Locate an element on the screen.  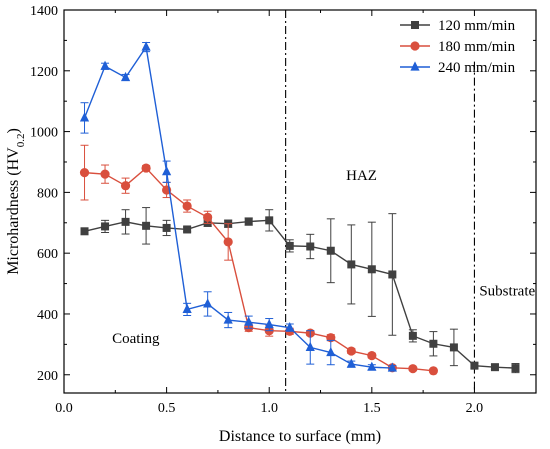
x-tick-label: 0.0 is located at coordinates (64, 408).